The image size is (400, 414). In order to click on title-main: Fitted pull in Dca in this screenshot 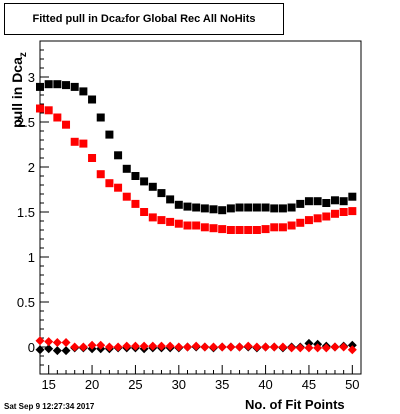, I will do `click(77, 19)`.